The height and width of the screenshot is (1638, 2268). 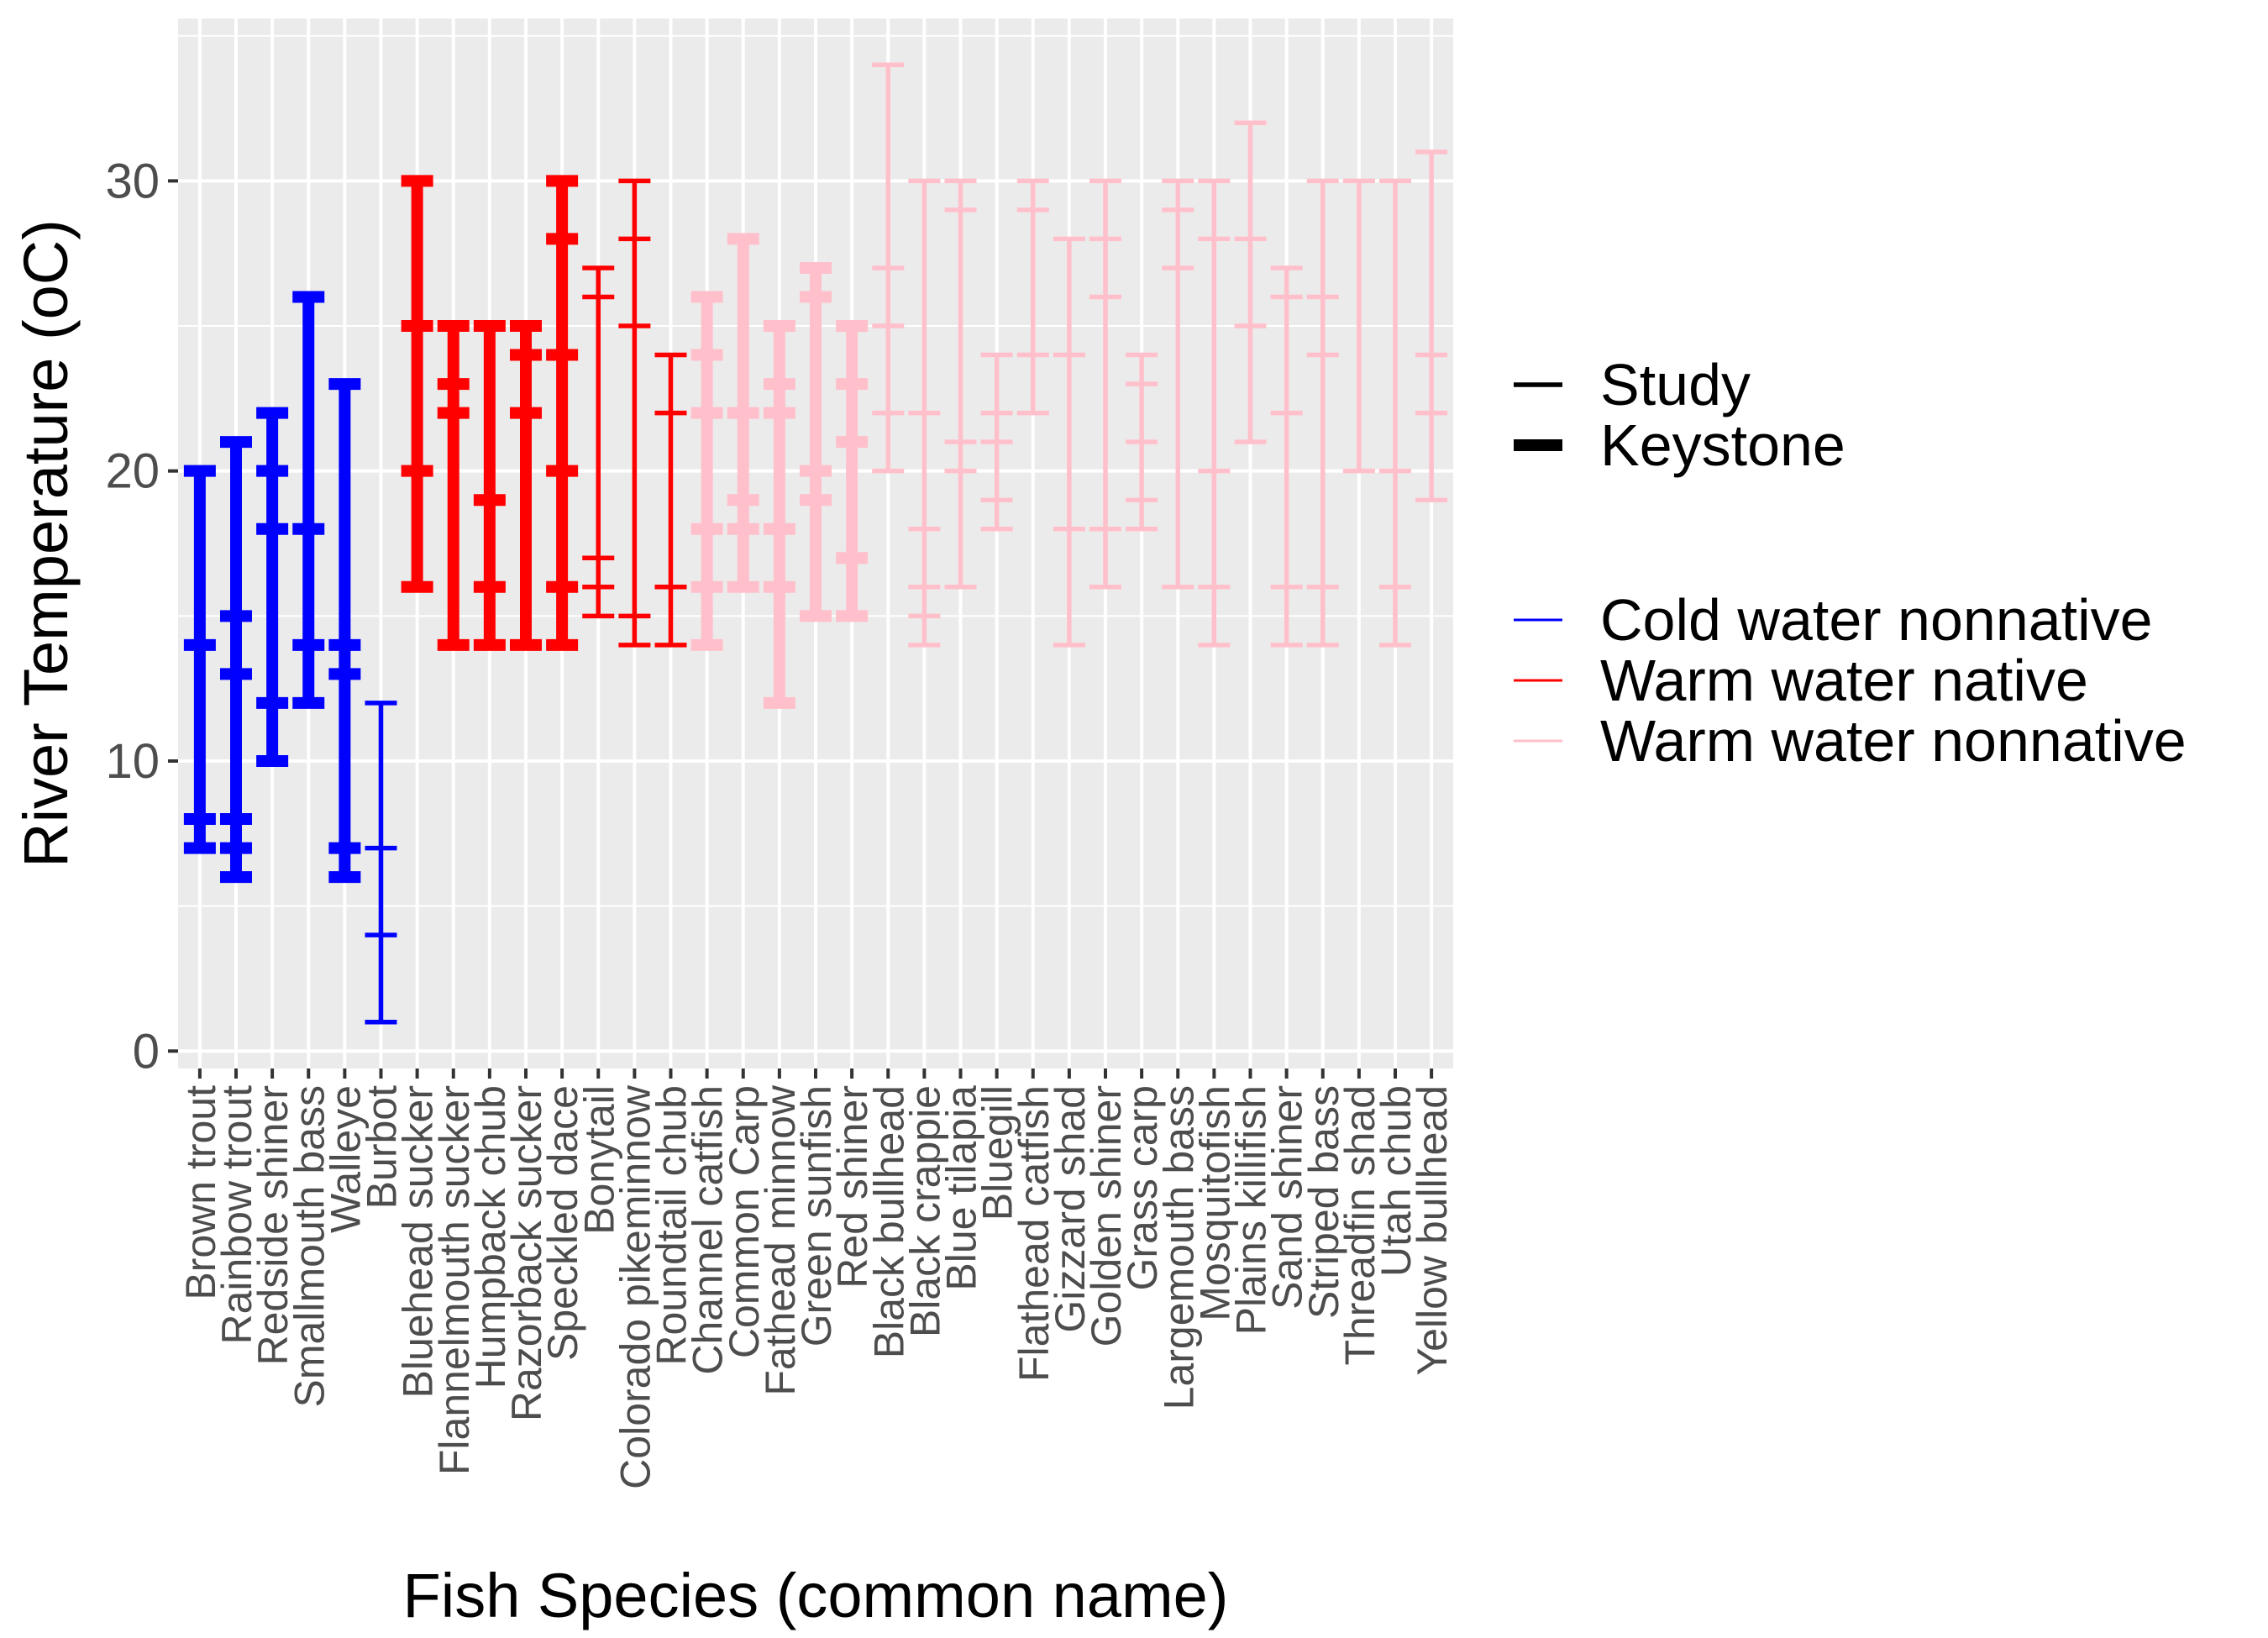 What do you see at coordinates (888, 268) in the screenshot?
I see `errorbar-black-bullhead` at bounding box center [888, 268].